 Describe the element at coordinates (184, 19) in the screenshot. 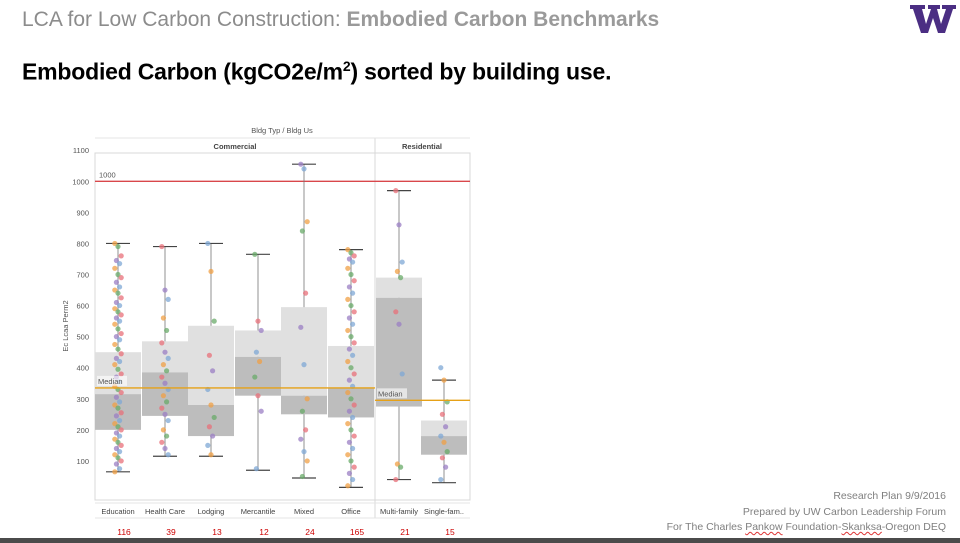

I see `slide-title-light: LCA for Low Carbon Construction:` at that location.